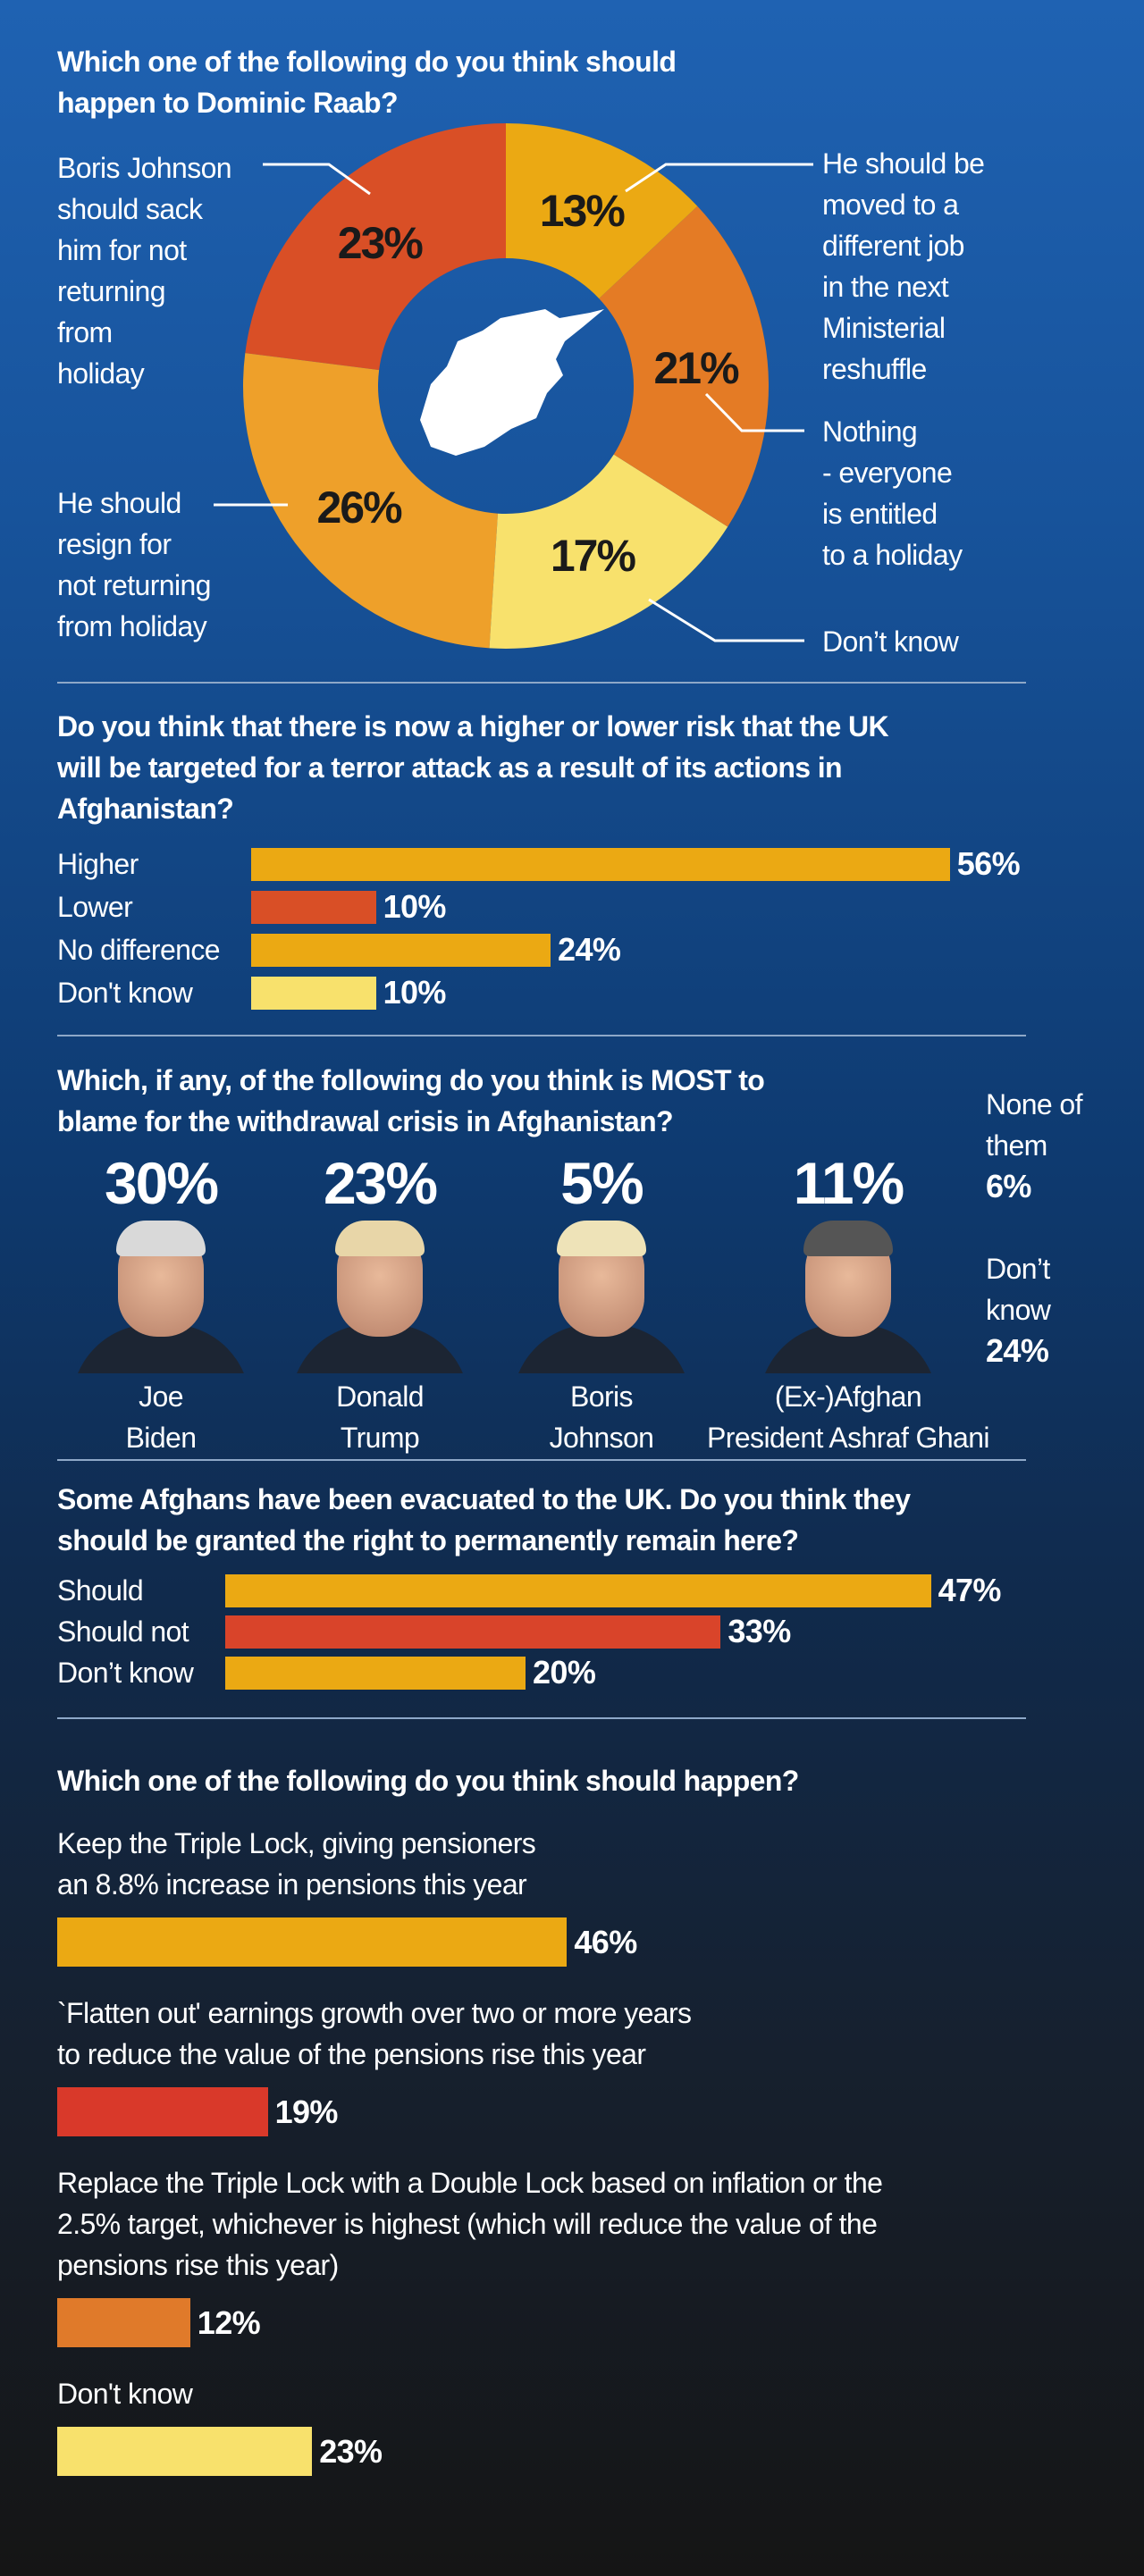 The image size is (1144, 2576). Describe the element at coordinates (697, 368) in the screenshot. I see `segment-label: 21%` at that location.